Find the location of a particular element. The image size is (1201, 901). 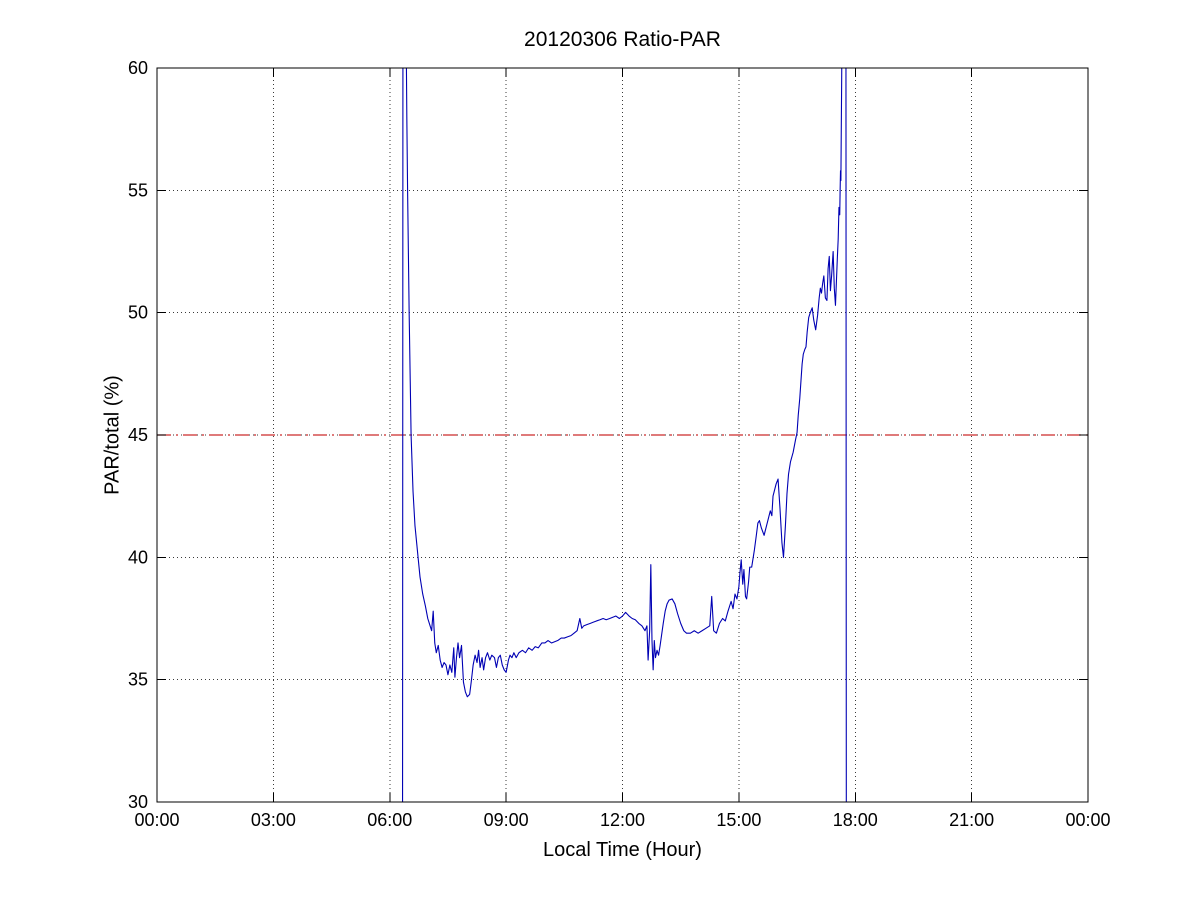

y-tick-label: 45 is located at coordinates (138, 435).